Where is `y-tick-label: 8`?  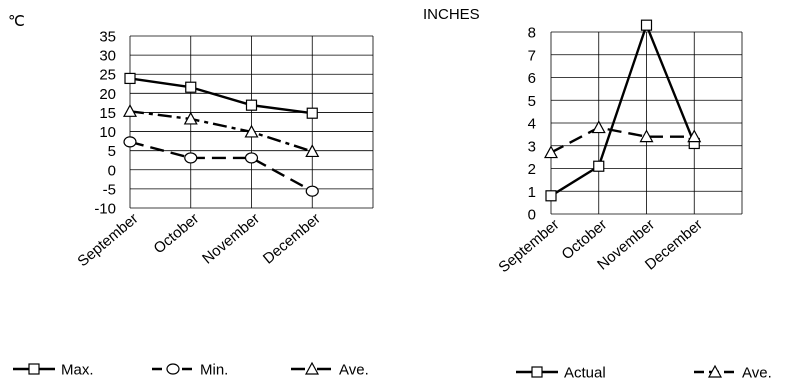 y-tick-label: 8 is located at coordinates (532, 33).